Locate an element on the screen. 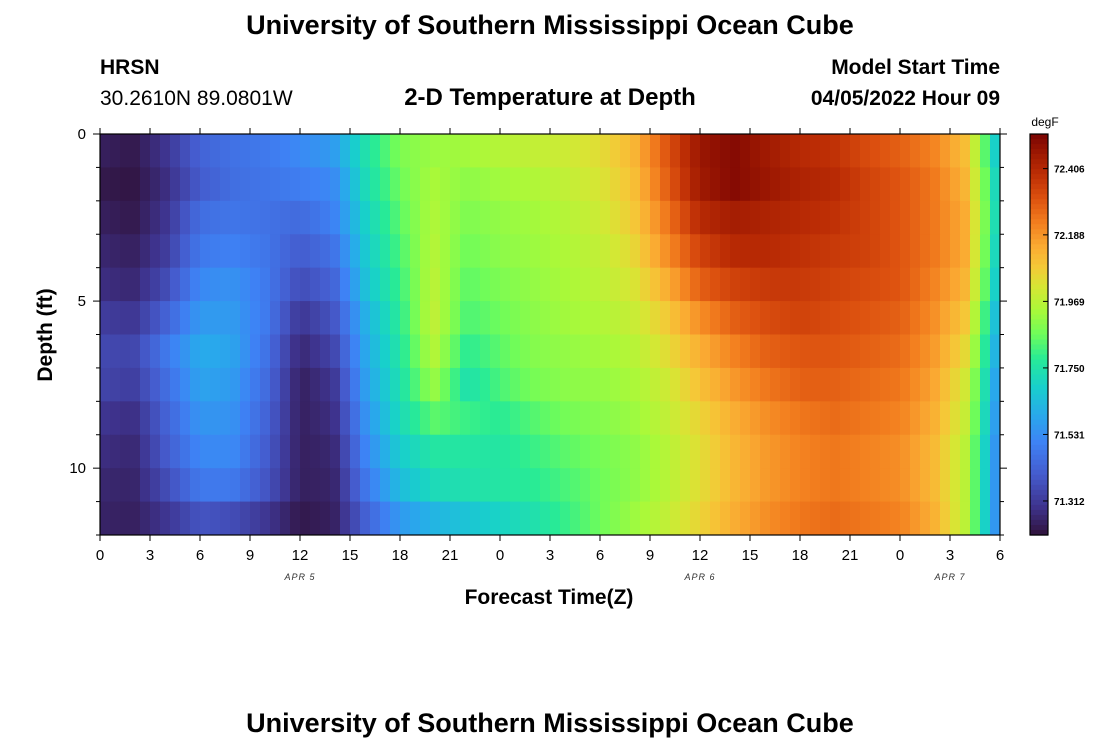  x-tick-label: 21 is located at coordinates (450, 555).